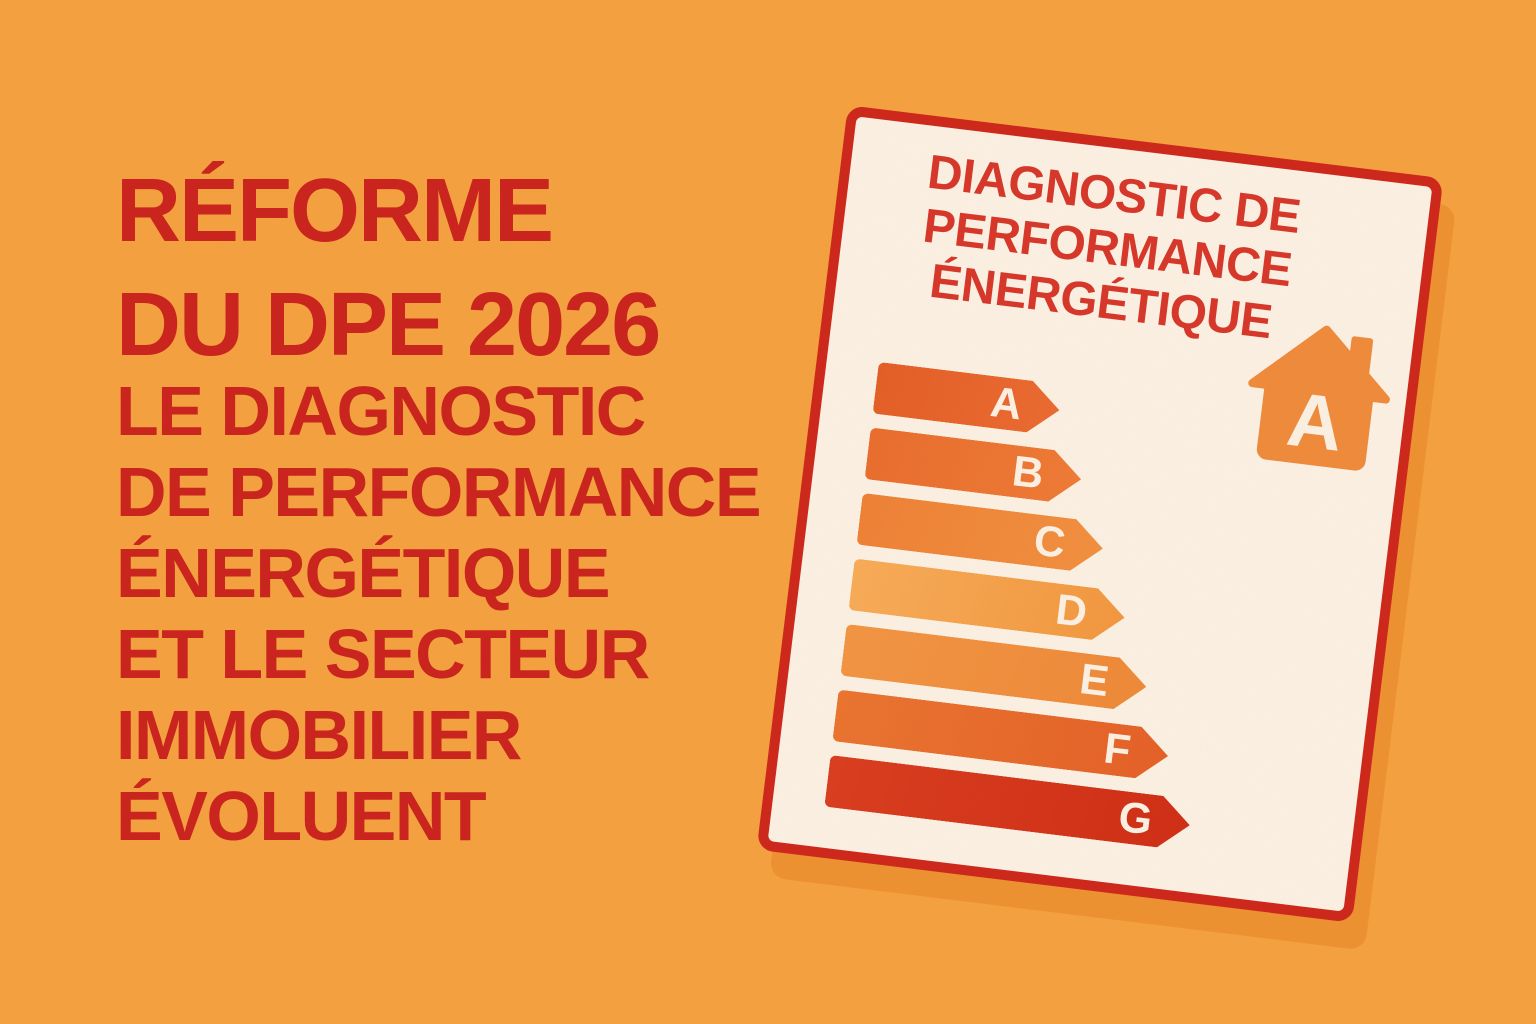 This screenshot has width=1536, height=1024. What do you see at coordinates (1006, 403) in the screenshot?
I see `energy-bar-letter: A` at bounding box center [1006, 403].